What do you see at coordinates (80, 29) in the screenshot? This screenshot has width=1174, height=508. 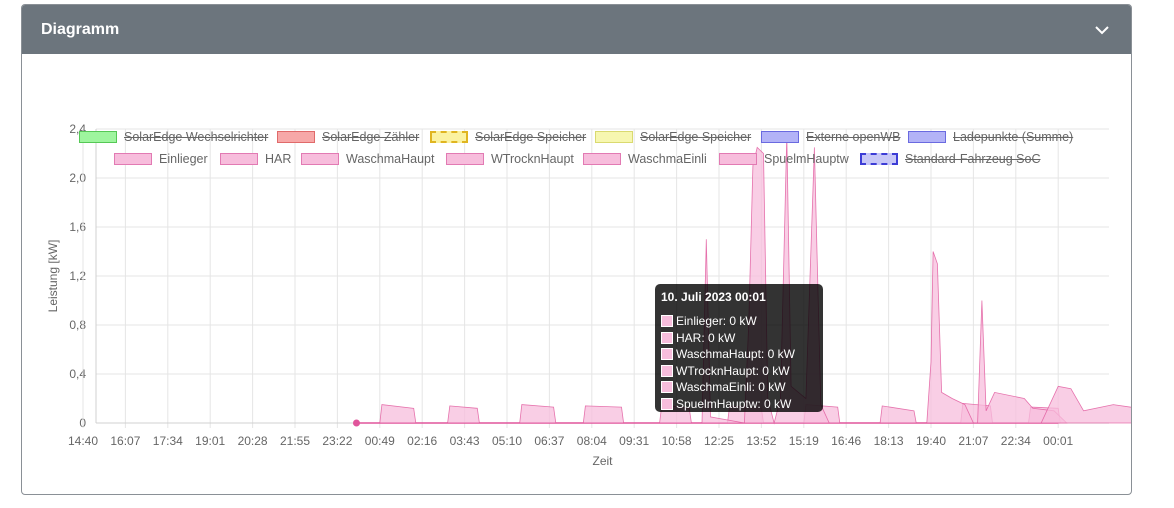 I see `card-title: Diagramm` at bounding box center [80, 29].